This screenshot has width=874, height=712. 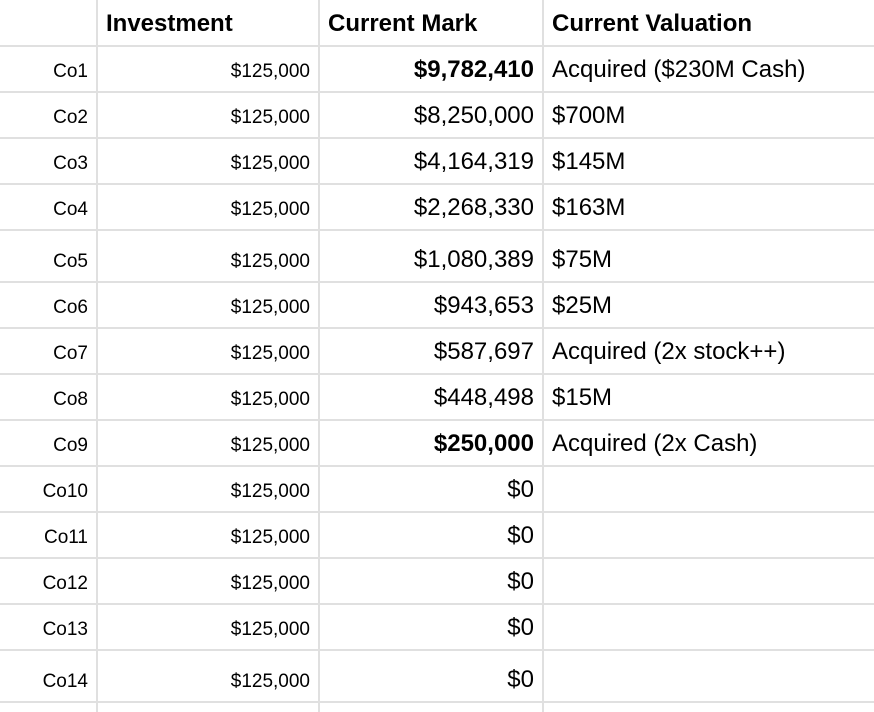 What do you see at coordinates (708, 69) in the screenshot?
I see `current-valuation-cell: Acquired ($230M Cash)` at bounding box center [708, 69].